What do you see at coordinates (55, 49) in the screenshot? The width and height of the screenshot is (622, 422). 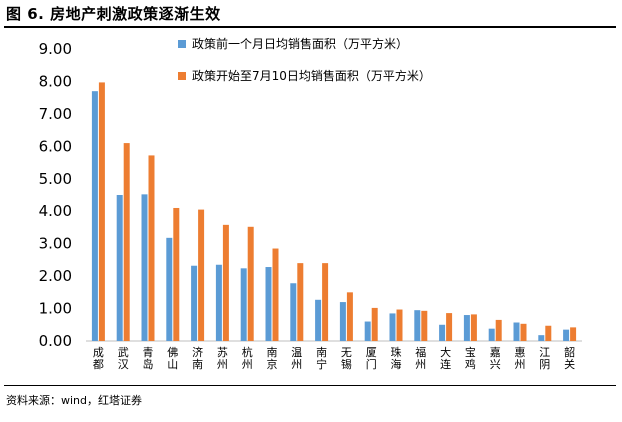 I see `y-tick-label: 9.00` at bounding box center [55, 49].